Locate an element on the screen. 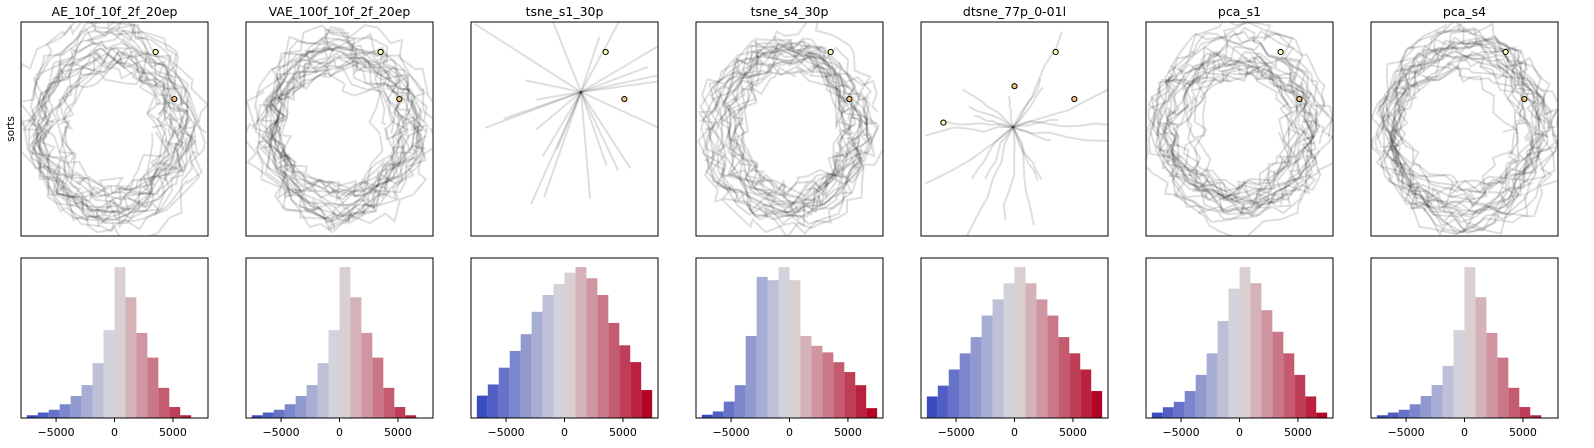 The height and width of the screenshot is (448, 1594). histogram-panel-4: −5000 0 5000 is located at coordinates (789, 348).